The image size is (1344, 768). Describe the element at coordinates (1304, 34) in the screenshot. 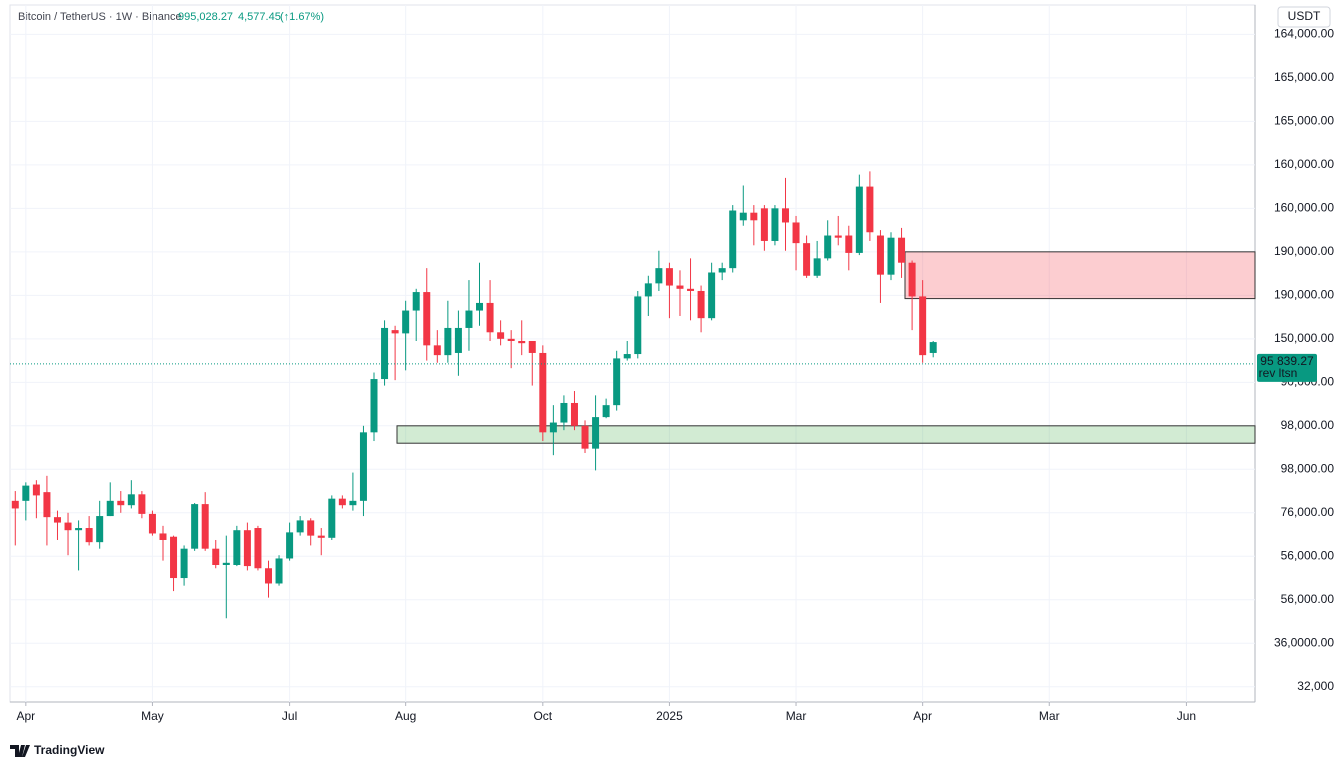

I see `y-tick-label: 164,000.00` at that location.